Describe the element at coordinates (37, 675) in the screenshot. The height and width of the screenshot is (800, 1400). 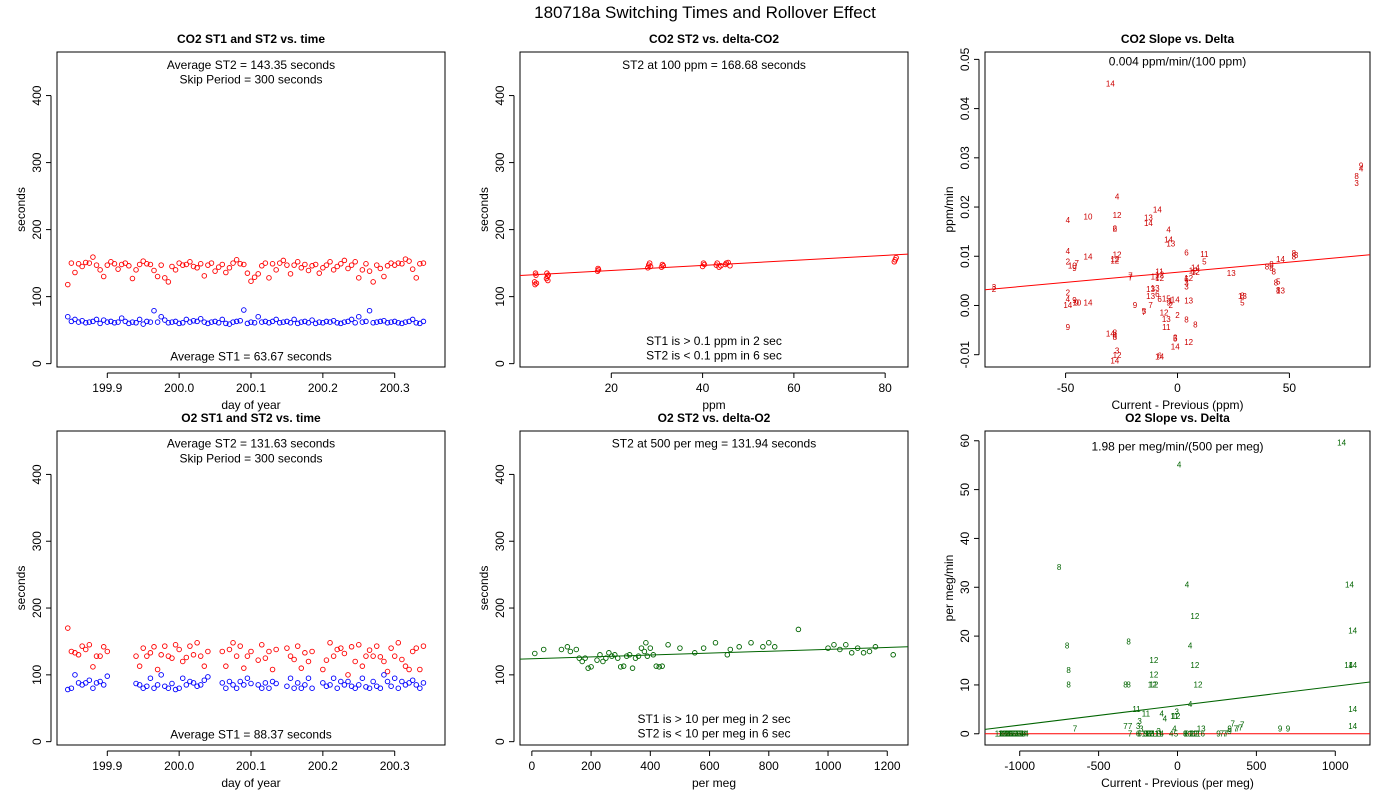
I see `y-tick-label: 100` at that location.